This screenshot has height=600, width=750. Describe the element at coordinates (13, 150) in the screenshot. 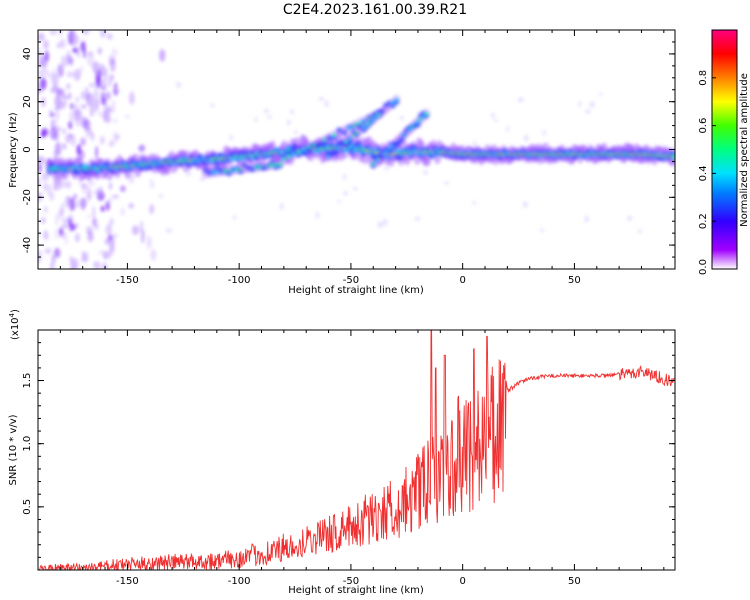

I see `spectrogram-ylabel: Frequency (Hz)` at that location.